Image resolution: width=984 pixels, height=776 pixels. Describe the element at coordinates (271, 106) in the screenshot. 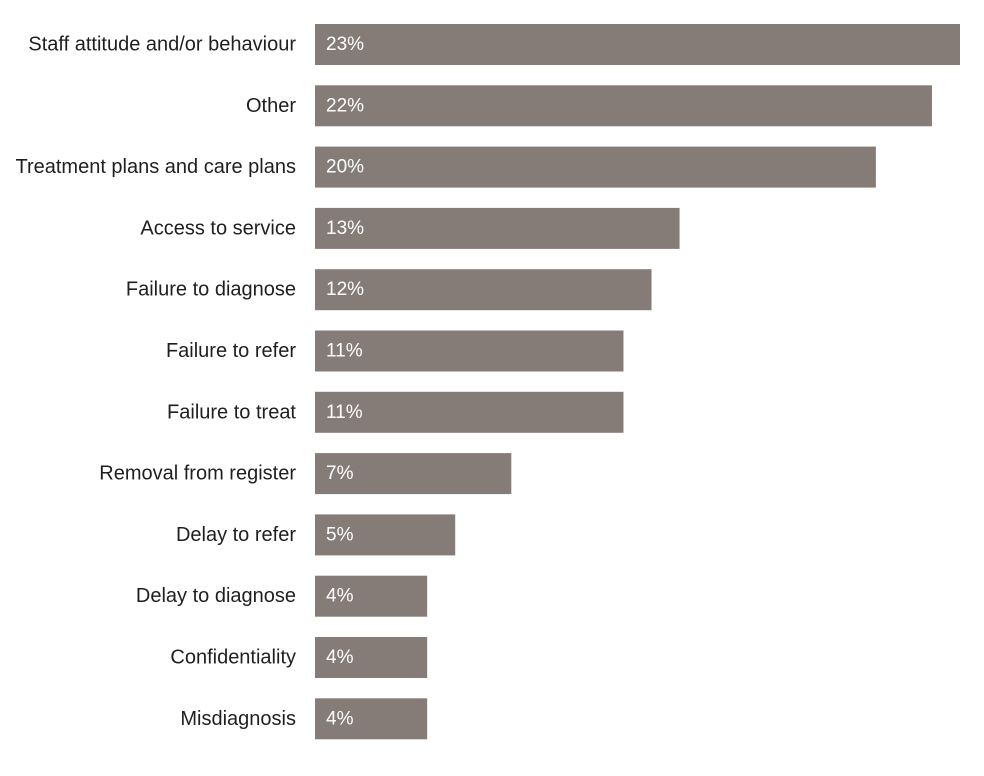

I see `category-label: Other` at that location.